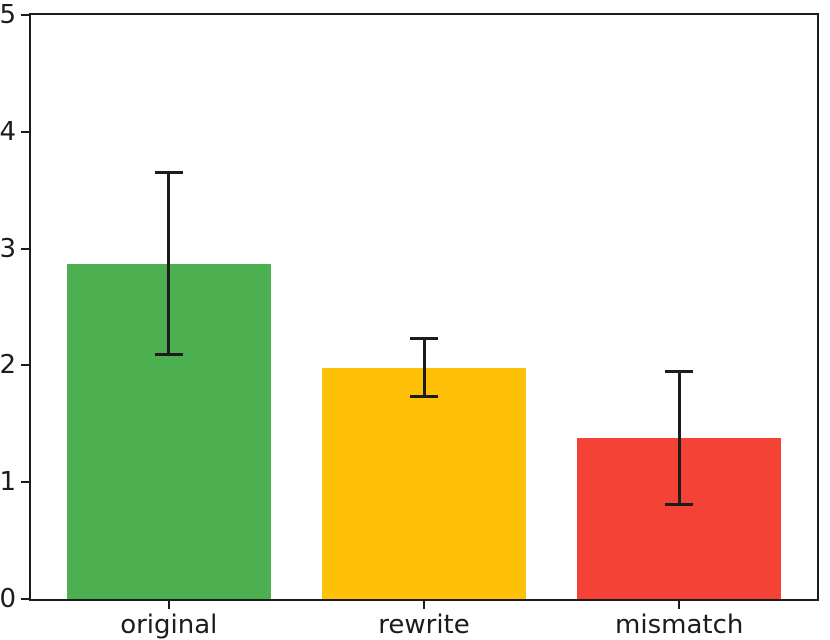 The width and height of the screenshot is (830, 640). What do you see at coordinates (8, 248) in the screenshot?
I see `y-tick-label-3: 3` at bounding box center [8, 248].